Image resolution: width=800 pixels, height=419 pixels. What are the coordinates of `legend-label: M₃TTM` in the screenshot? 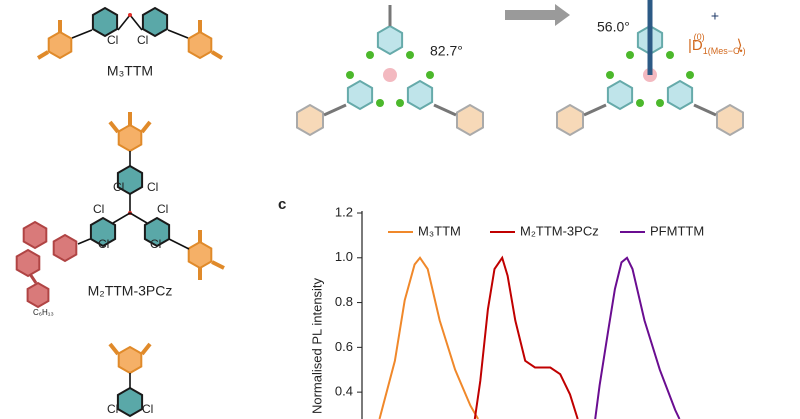 It's located at (439, 230).